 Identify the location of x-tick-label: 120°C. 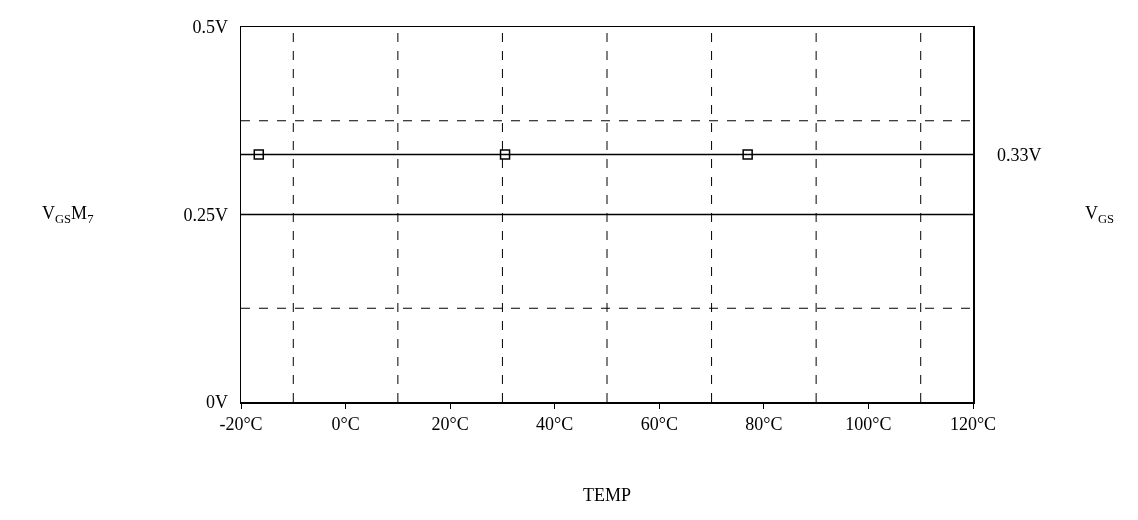
(973, 424).